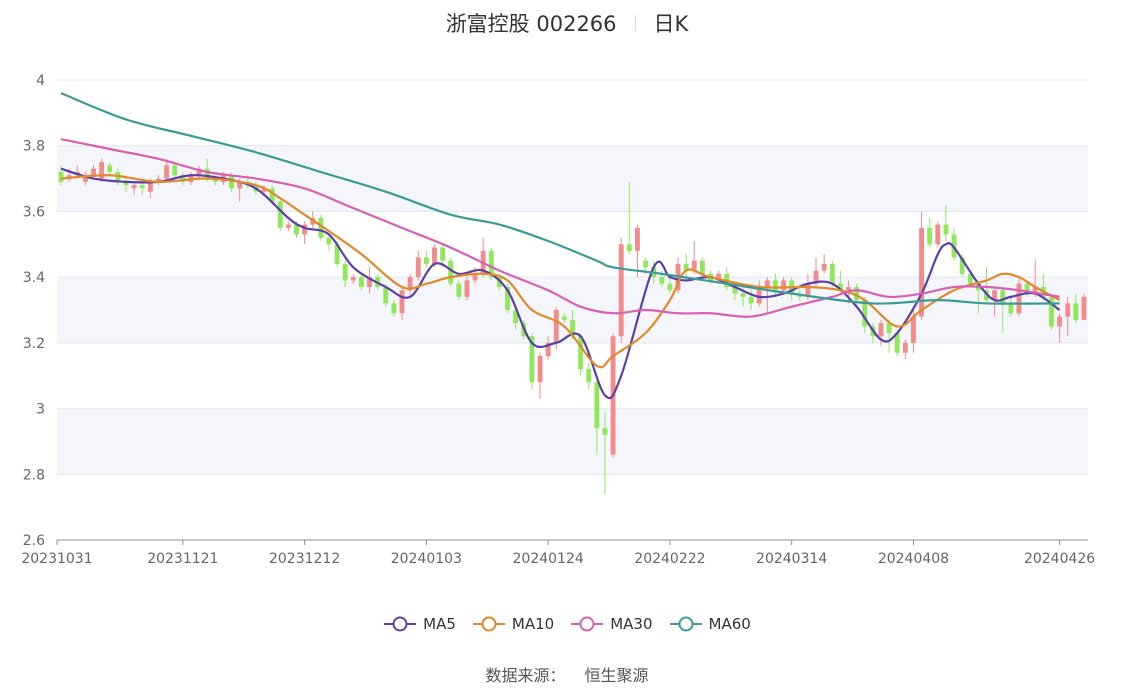 The width and height of the screenshot is (1134, 689). What do you see at coordinates (304, 559) in the screenshot?
I see `x-tick-label: 20231212` at bounding box center [304, 559].